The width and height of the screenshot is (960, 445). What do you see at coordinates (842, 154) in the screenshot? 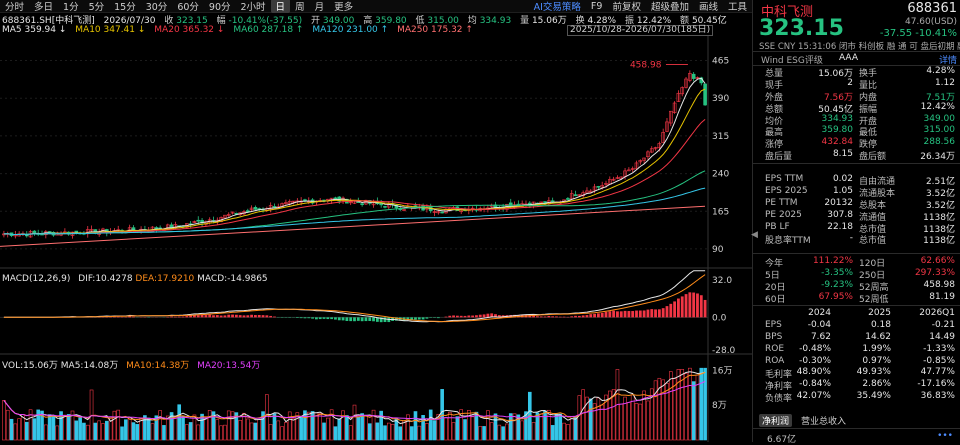
I see `stat-value: 8.15` at bounding box center [842, 154].